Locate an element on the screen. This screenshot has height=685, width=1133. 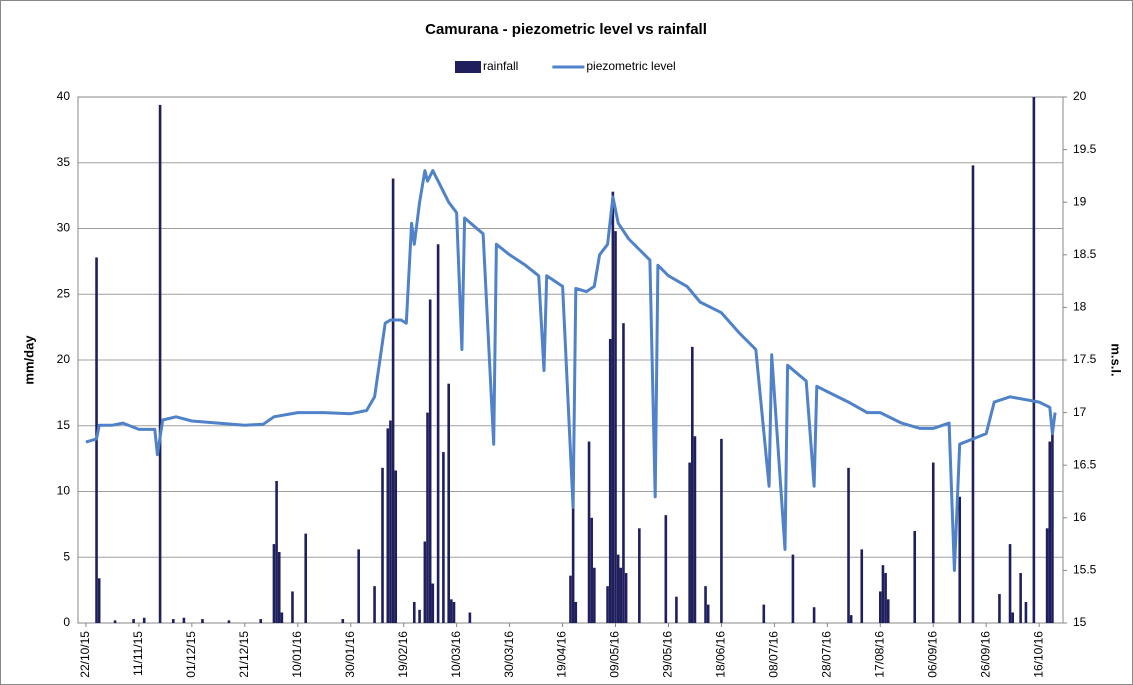
legend-label: piezometric level is located at coordinates (630, 66).